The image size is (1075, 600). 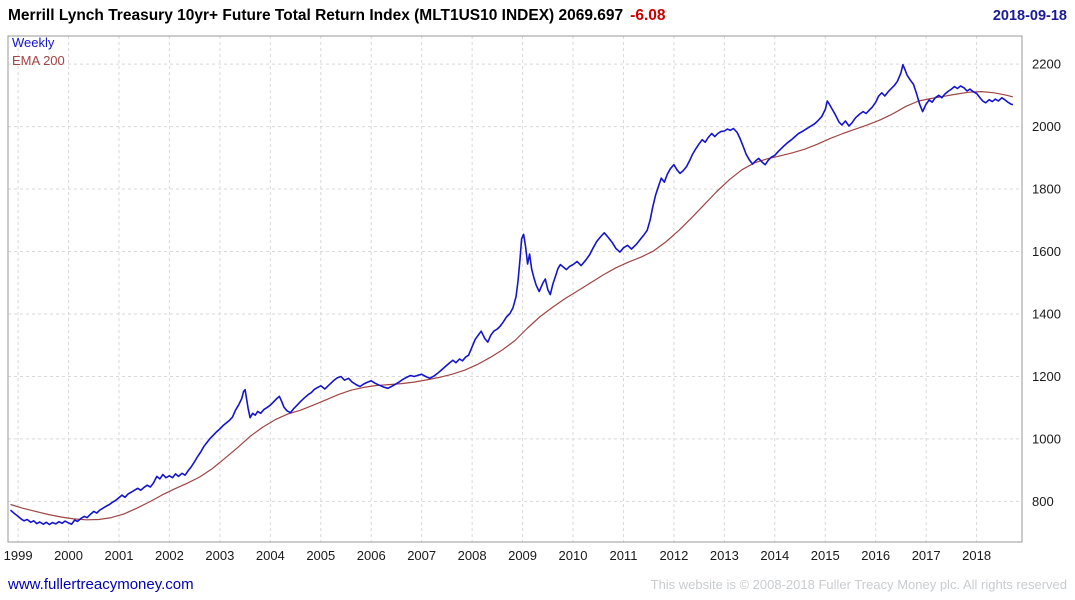 What do you see at coordinates (472, 555) in the screenshot?
I see `svg-text: 2008` at bounding box center [472, 555].